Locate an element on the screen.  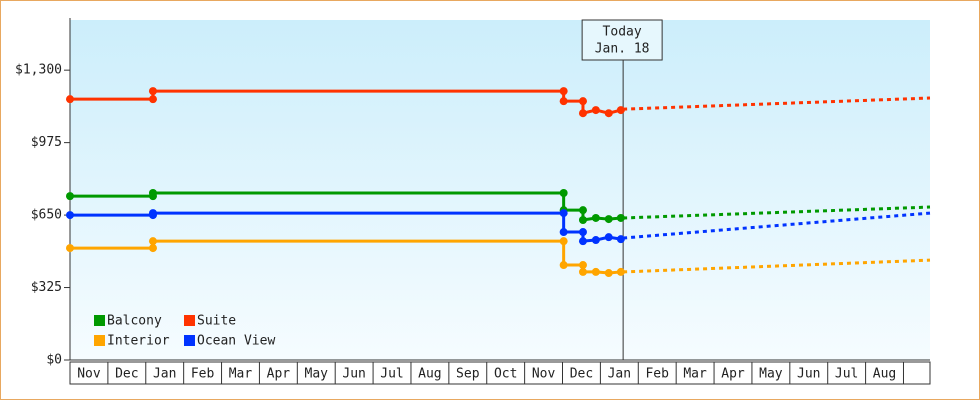
today-label: Jan. 18 is located at coordinates (622, 49).